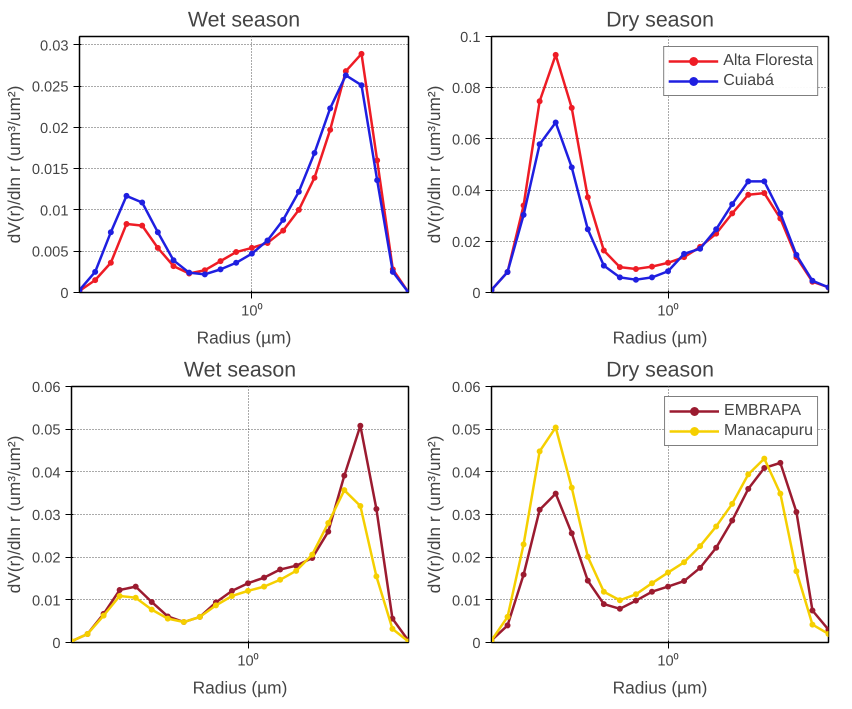 This screenshot has width=852, height=709. I want to click on legend-label: EMBRAPA, so click(763, 411).